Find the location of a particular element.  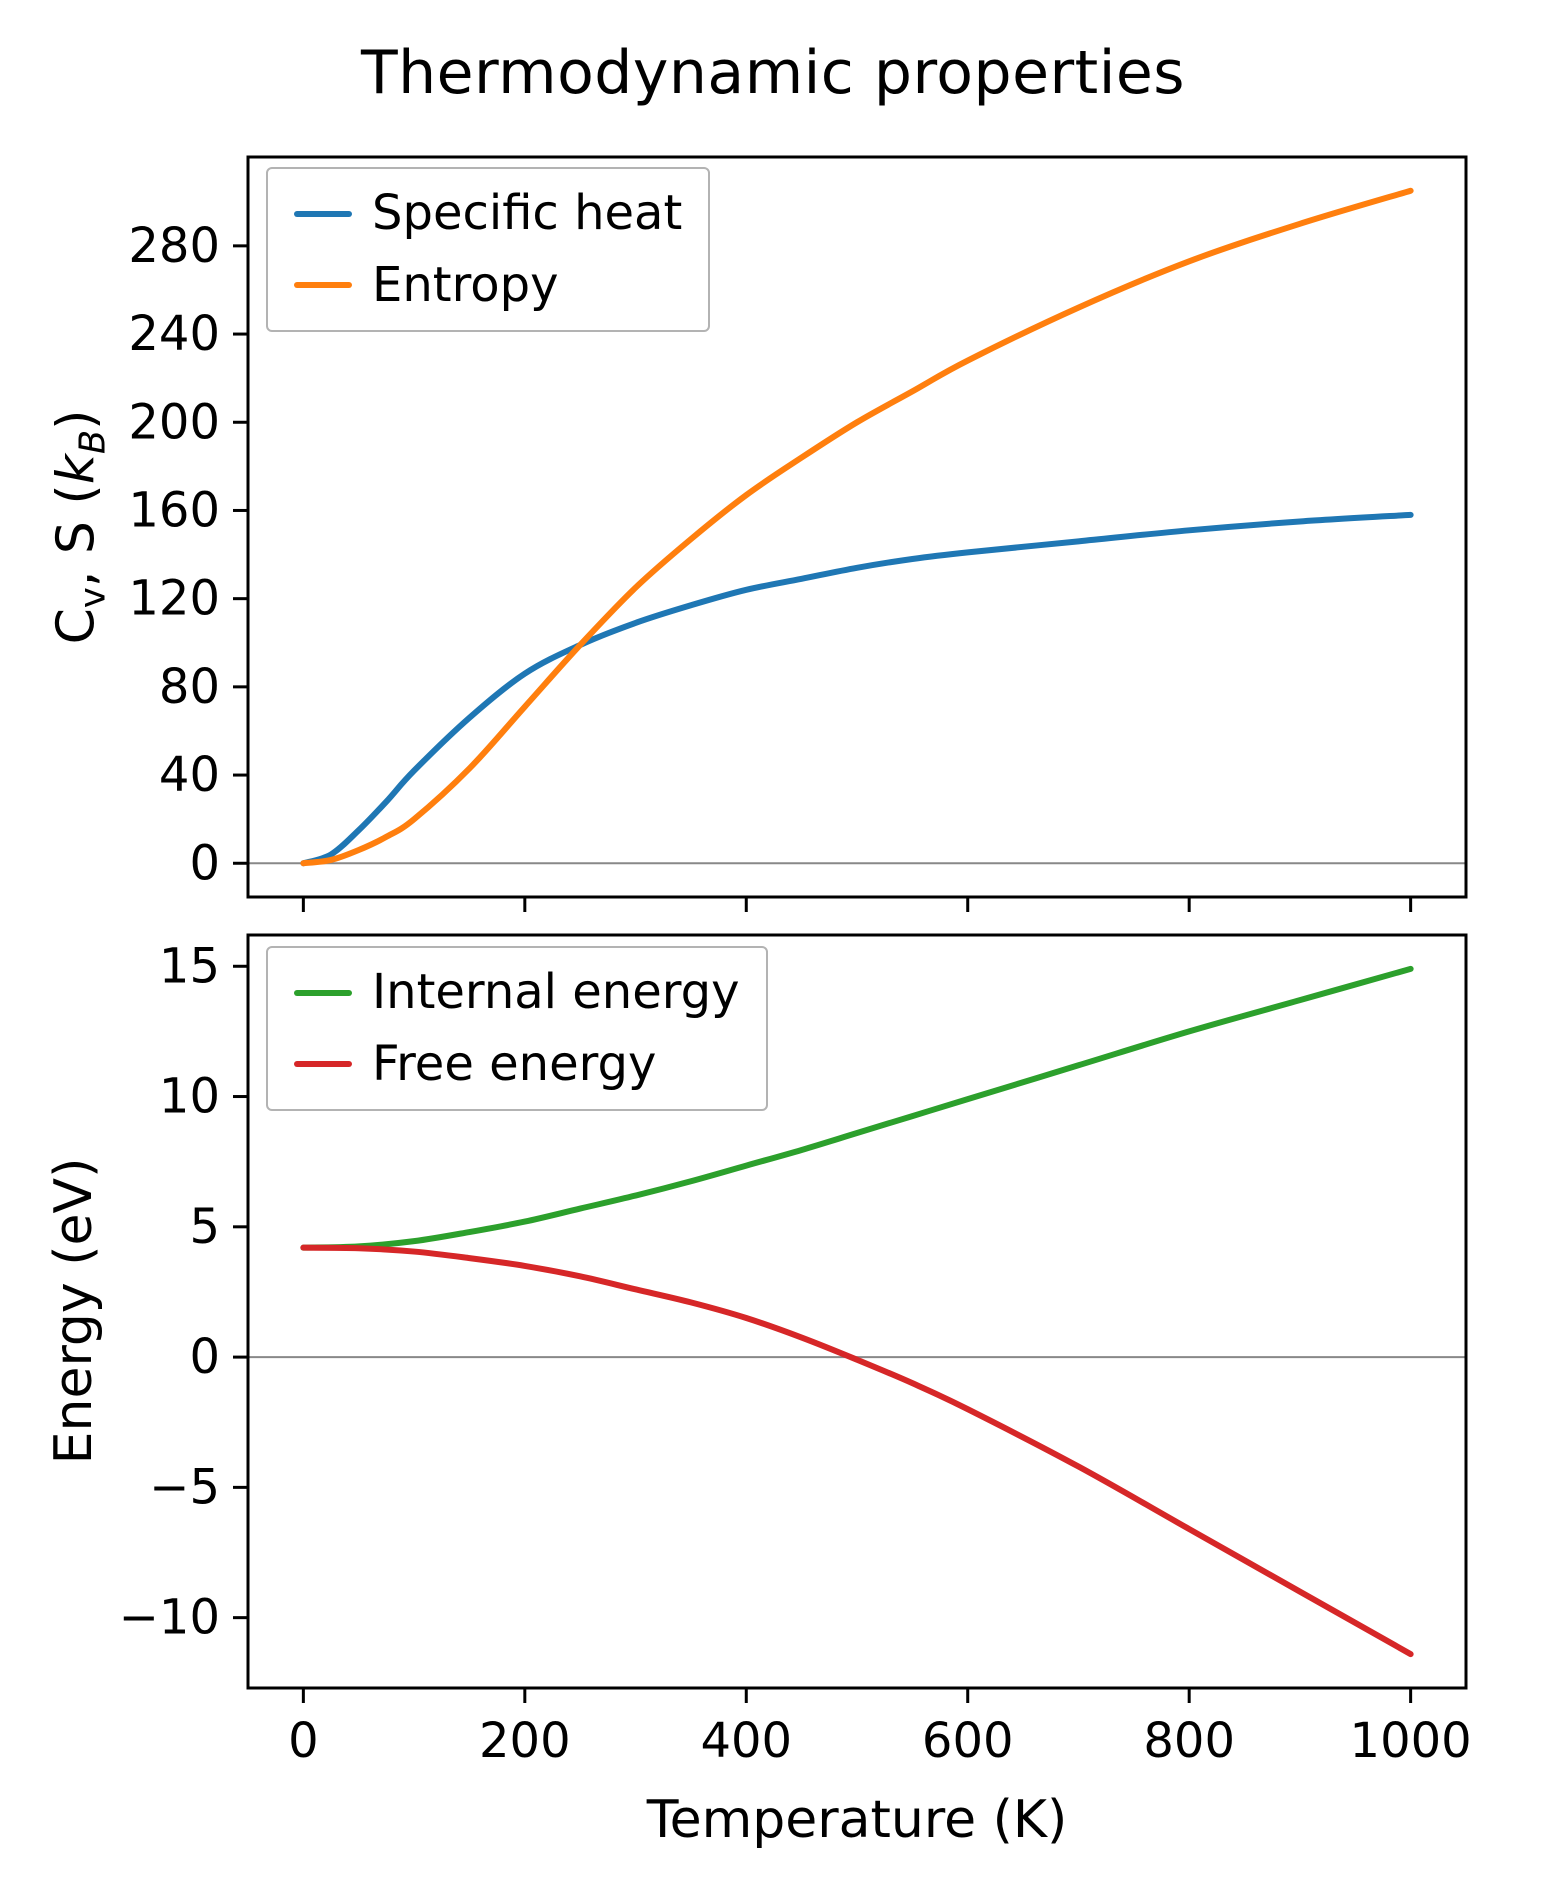

free-energy-legend-label: Free energy is located at coordinates (514, 1063).